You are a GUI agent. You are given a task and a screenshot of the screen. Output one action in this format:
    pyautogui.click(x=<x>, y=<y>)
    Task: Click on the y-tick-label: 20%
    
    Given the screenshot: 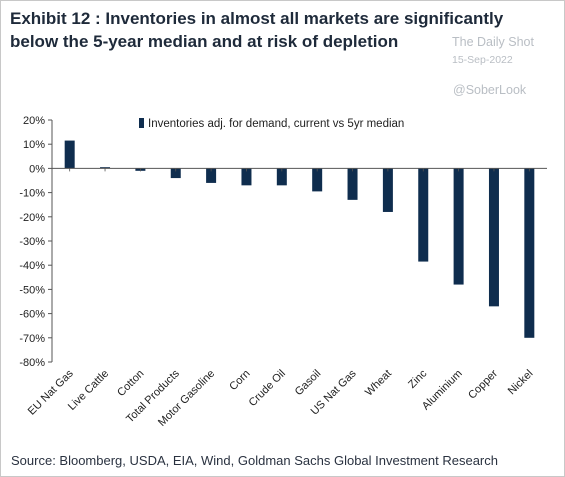 What is the action you would take?
    pyautogui.click(x=34, y=121)
    